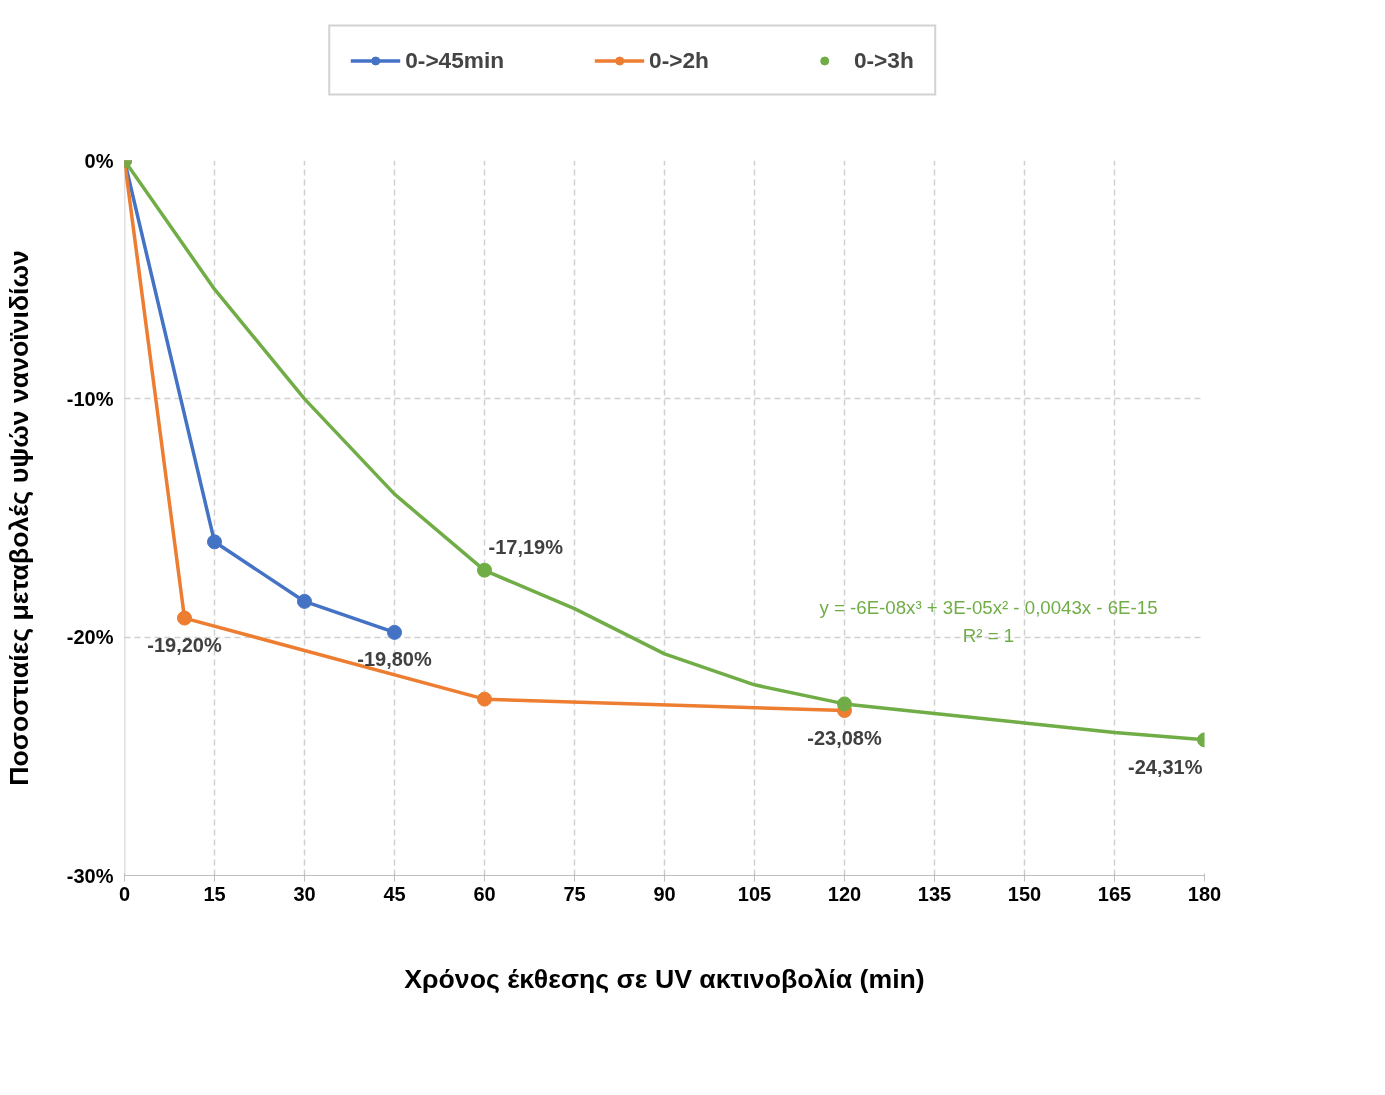 The width and height of the screenshot is (1385, 1095). I want to click on legend-label: 0->3h, so click(883, 60).